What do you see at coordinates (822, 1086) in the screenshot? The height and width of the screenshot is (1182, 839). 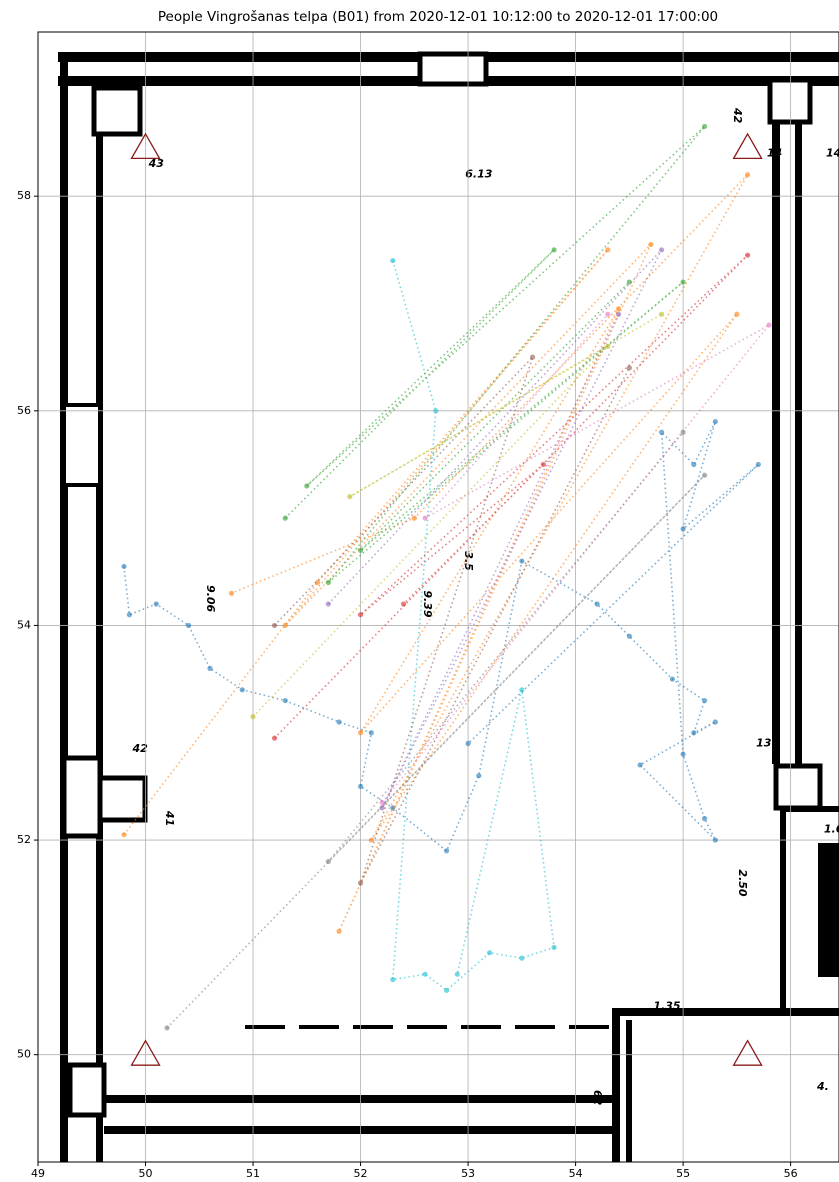 I see `plan-label: 4.` at bounding box center [822, 1086].